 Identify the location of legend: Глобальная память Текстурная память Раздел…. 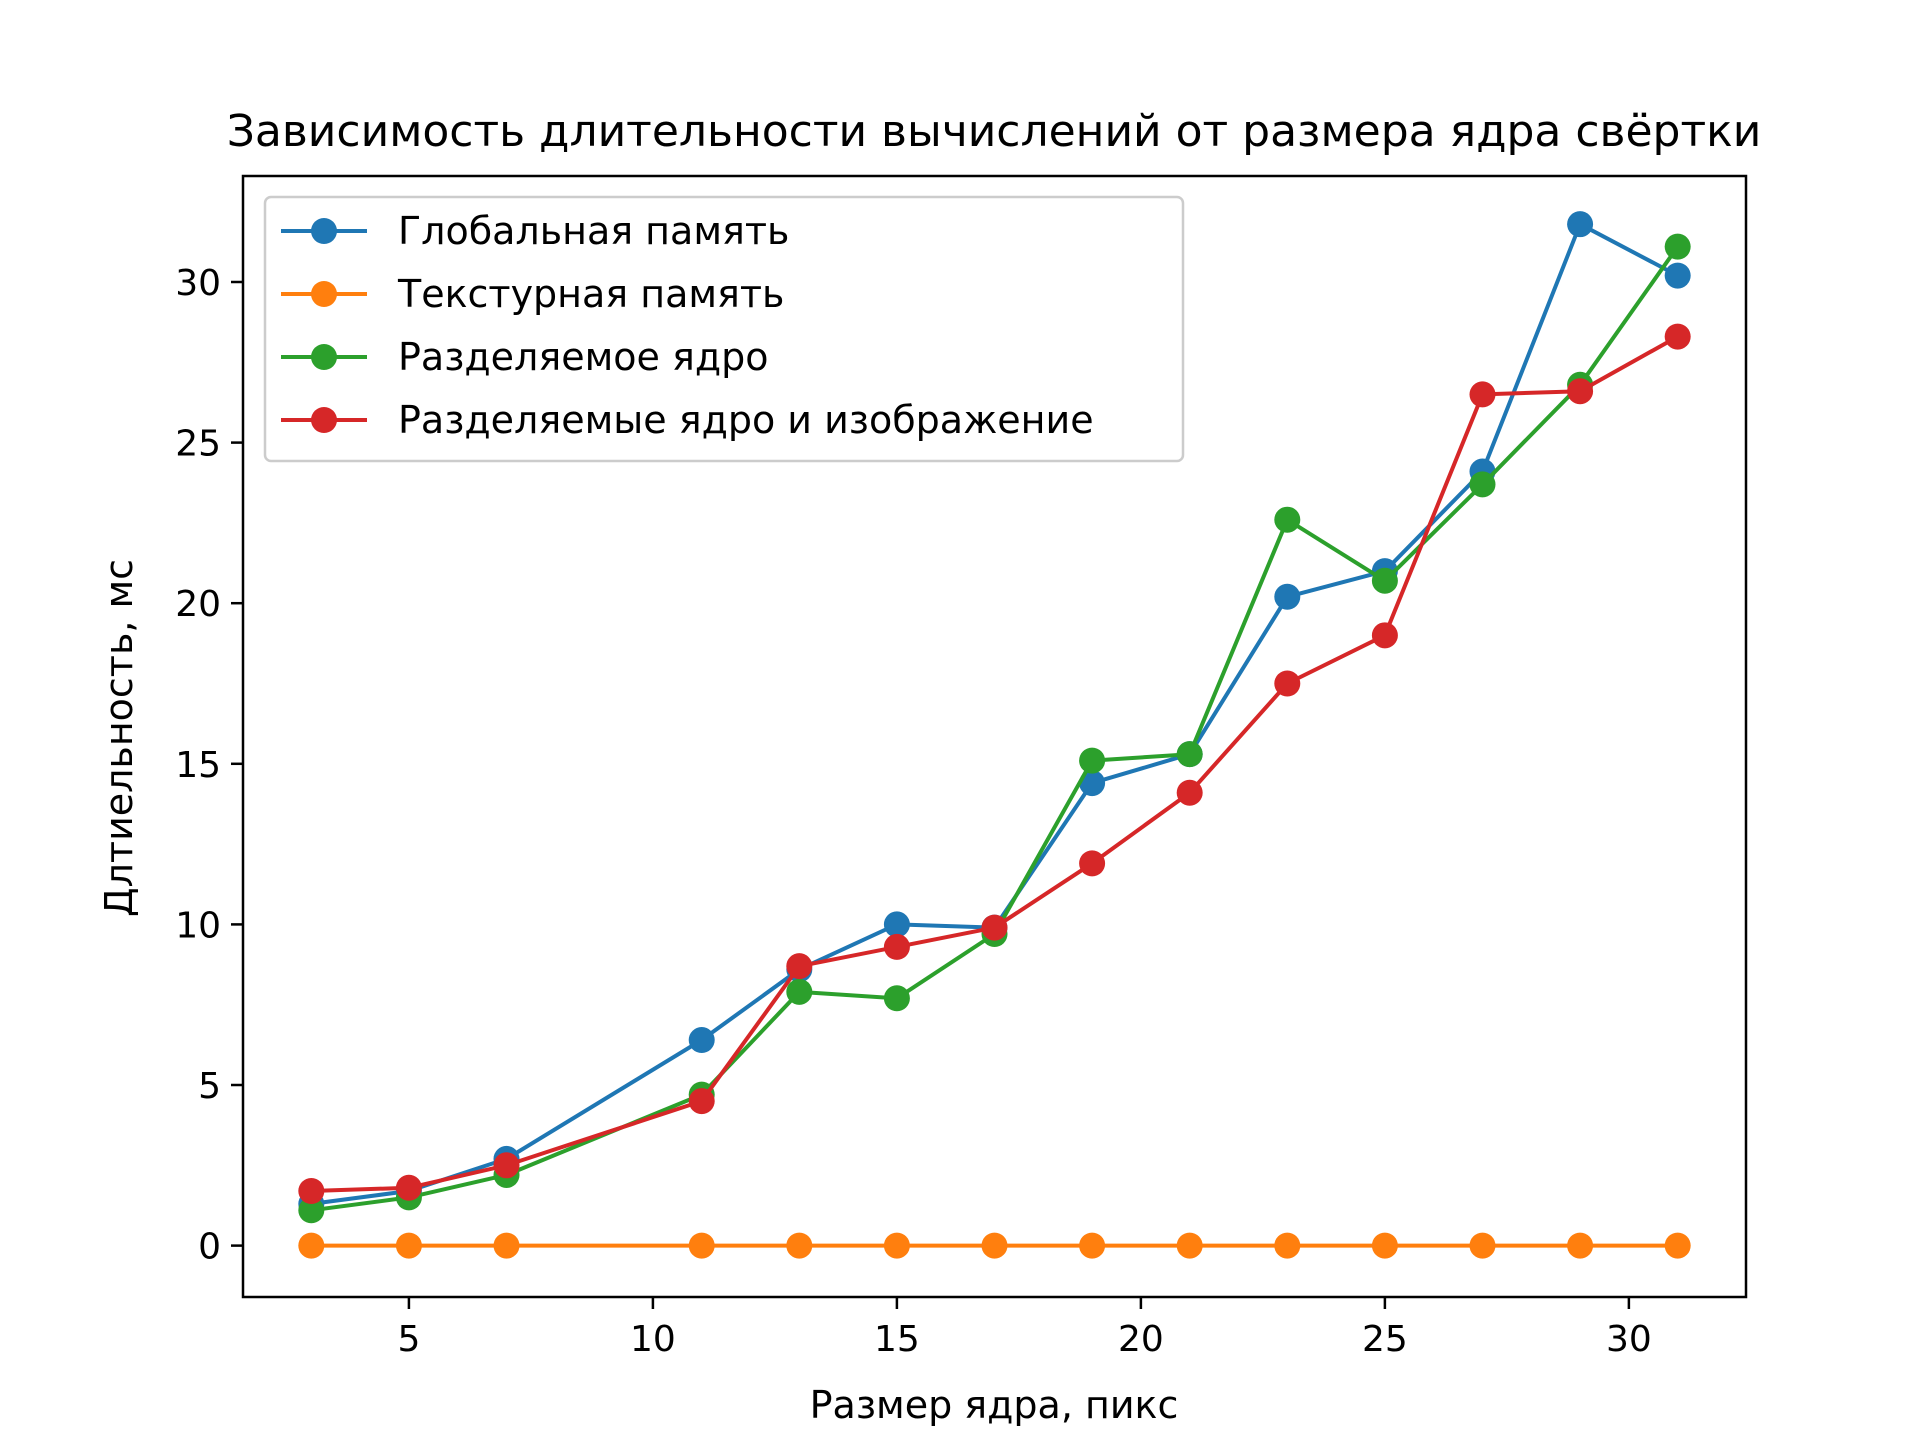
(724, 329).